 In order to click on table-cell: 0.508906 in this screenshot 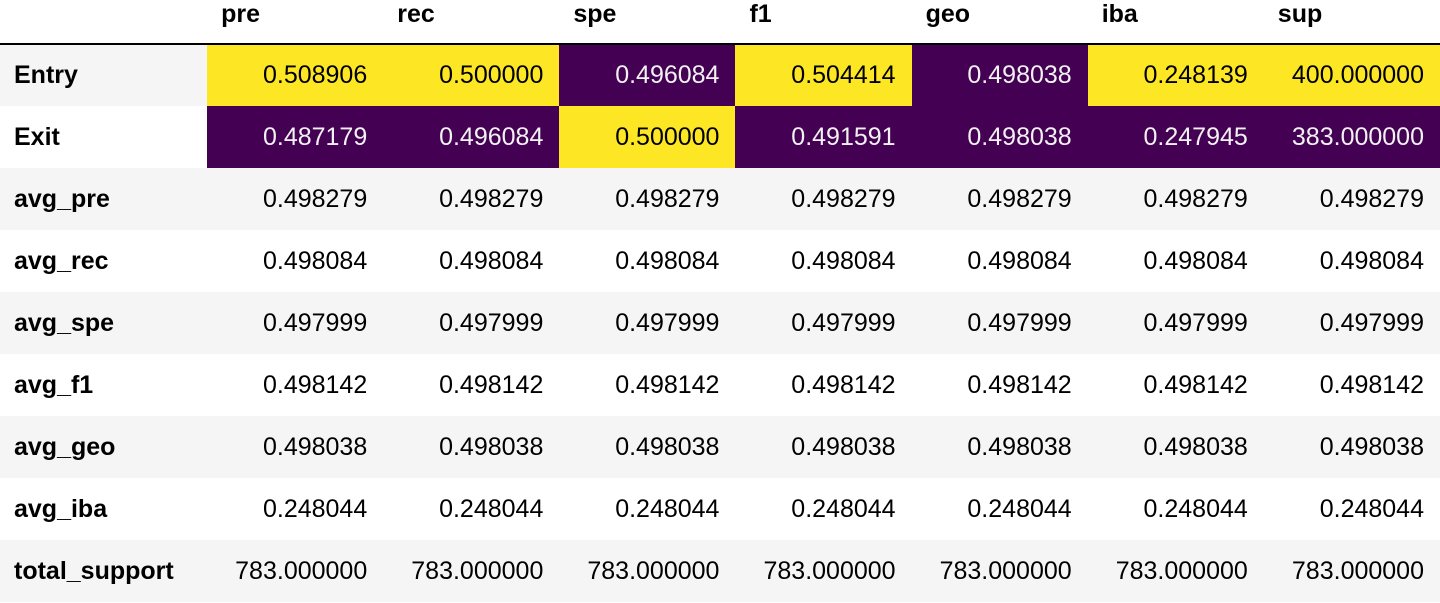, I will do `click(295, 75)`.